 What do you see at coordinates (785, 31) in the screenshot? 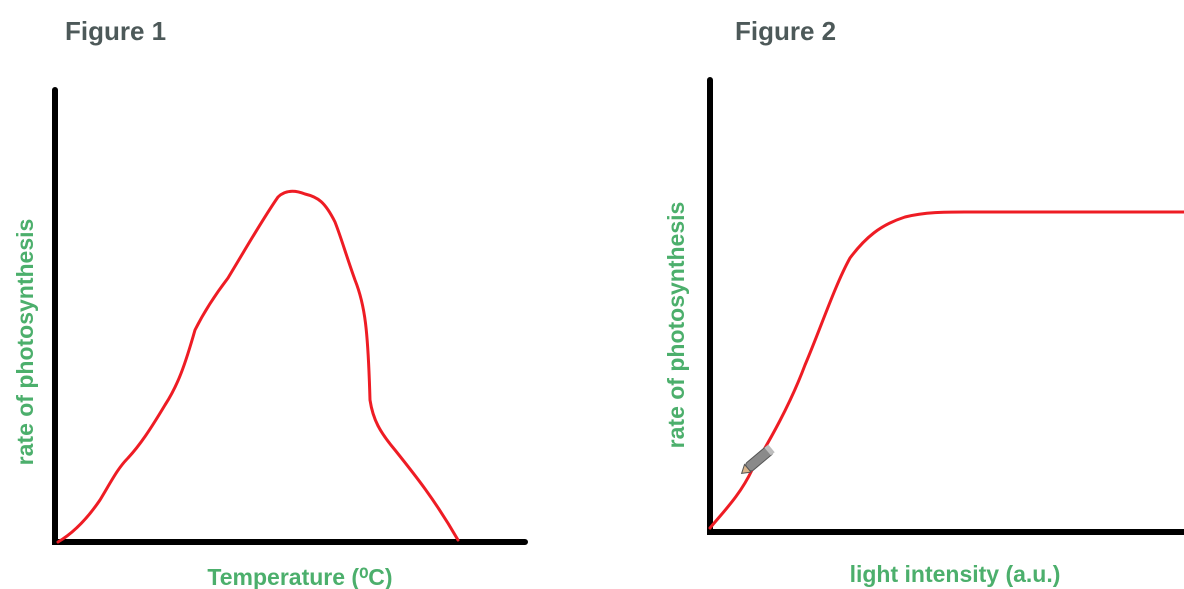
I see `figure-title: Figure 2` at bounding box center [785, 31].